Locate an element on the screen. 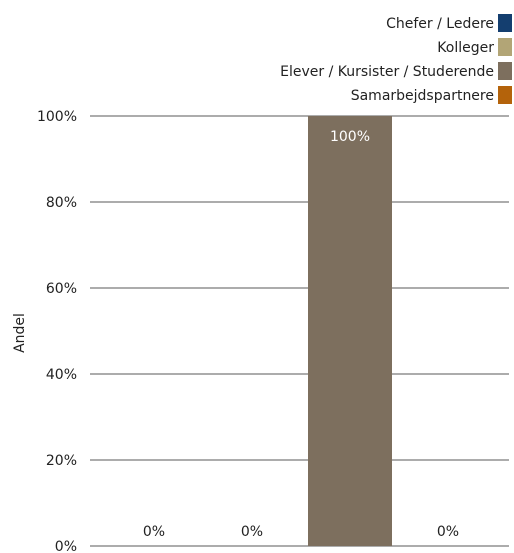  y-tick-label: 80% is located at coordinates (61, 203).